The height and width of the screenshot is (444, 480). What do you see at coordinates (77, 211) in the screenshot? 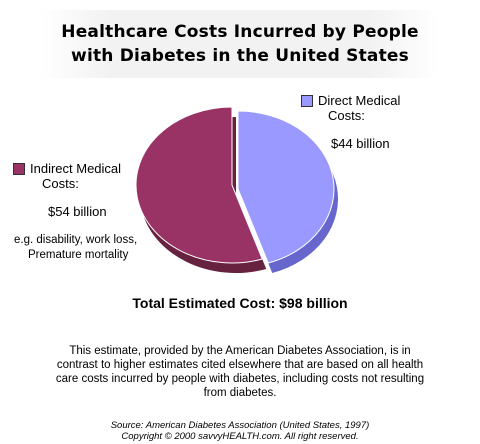
I see `indirect-value-label: $54 billion` at bounding box center [77, 211].